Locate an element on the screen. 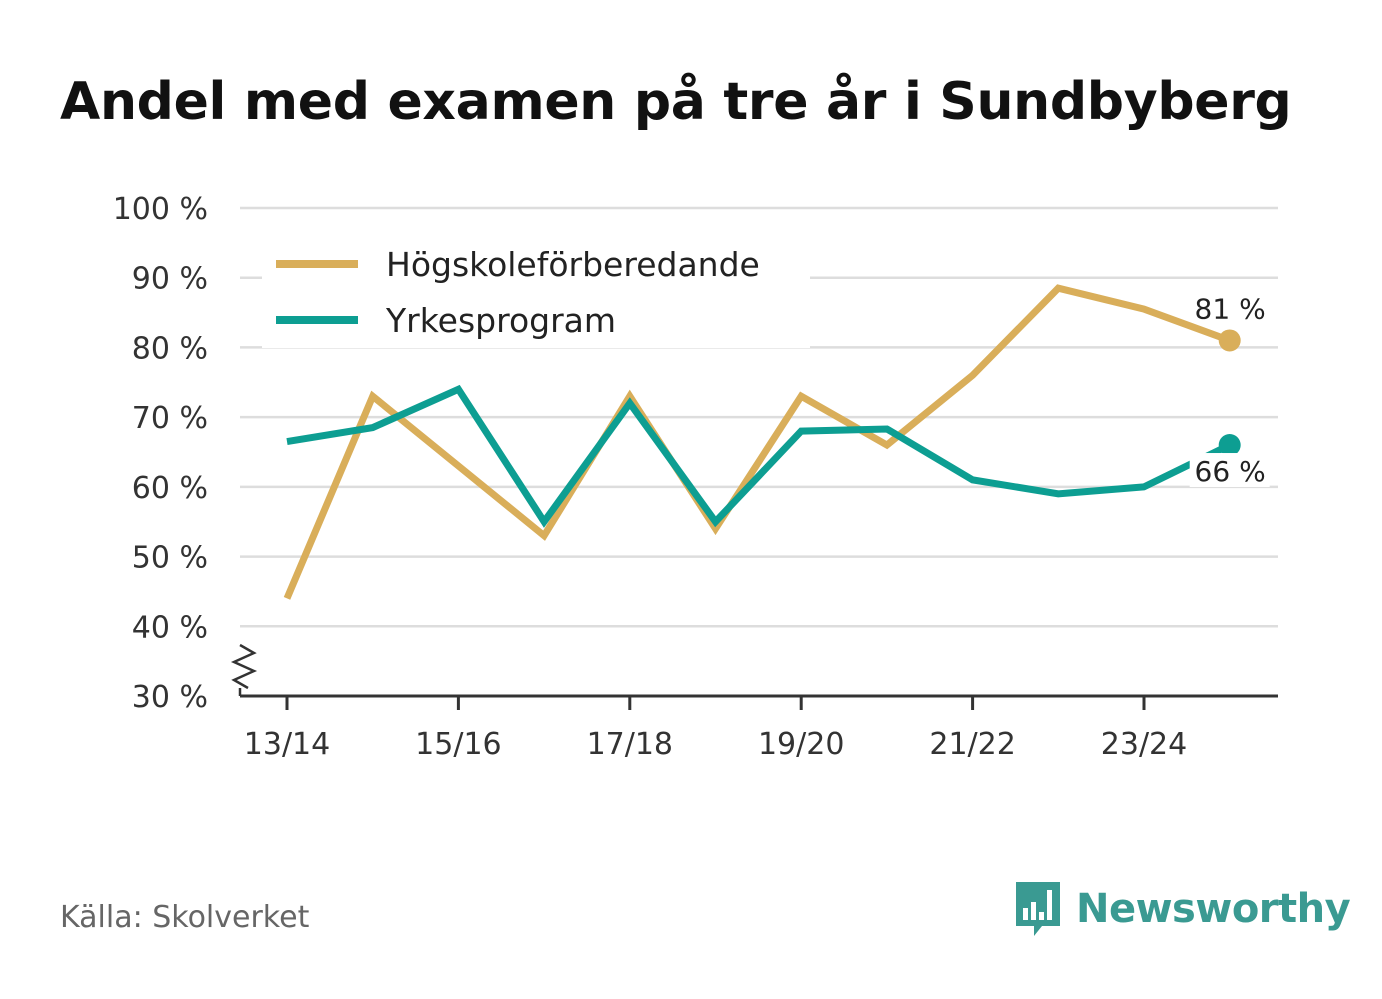 The height and width of the screenshot is (999, 1382). x-tick-label: 15/16 is located at coordinates (458, 744).